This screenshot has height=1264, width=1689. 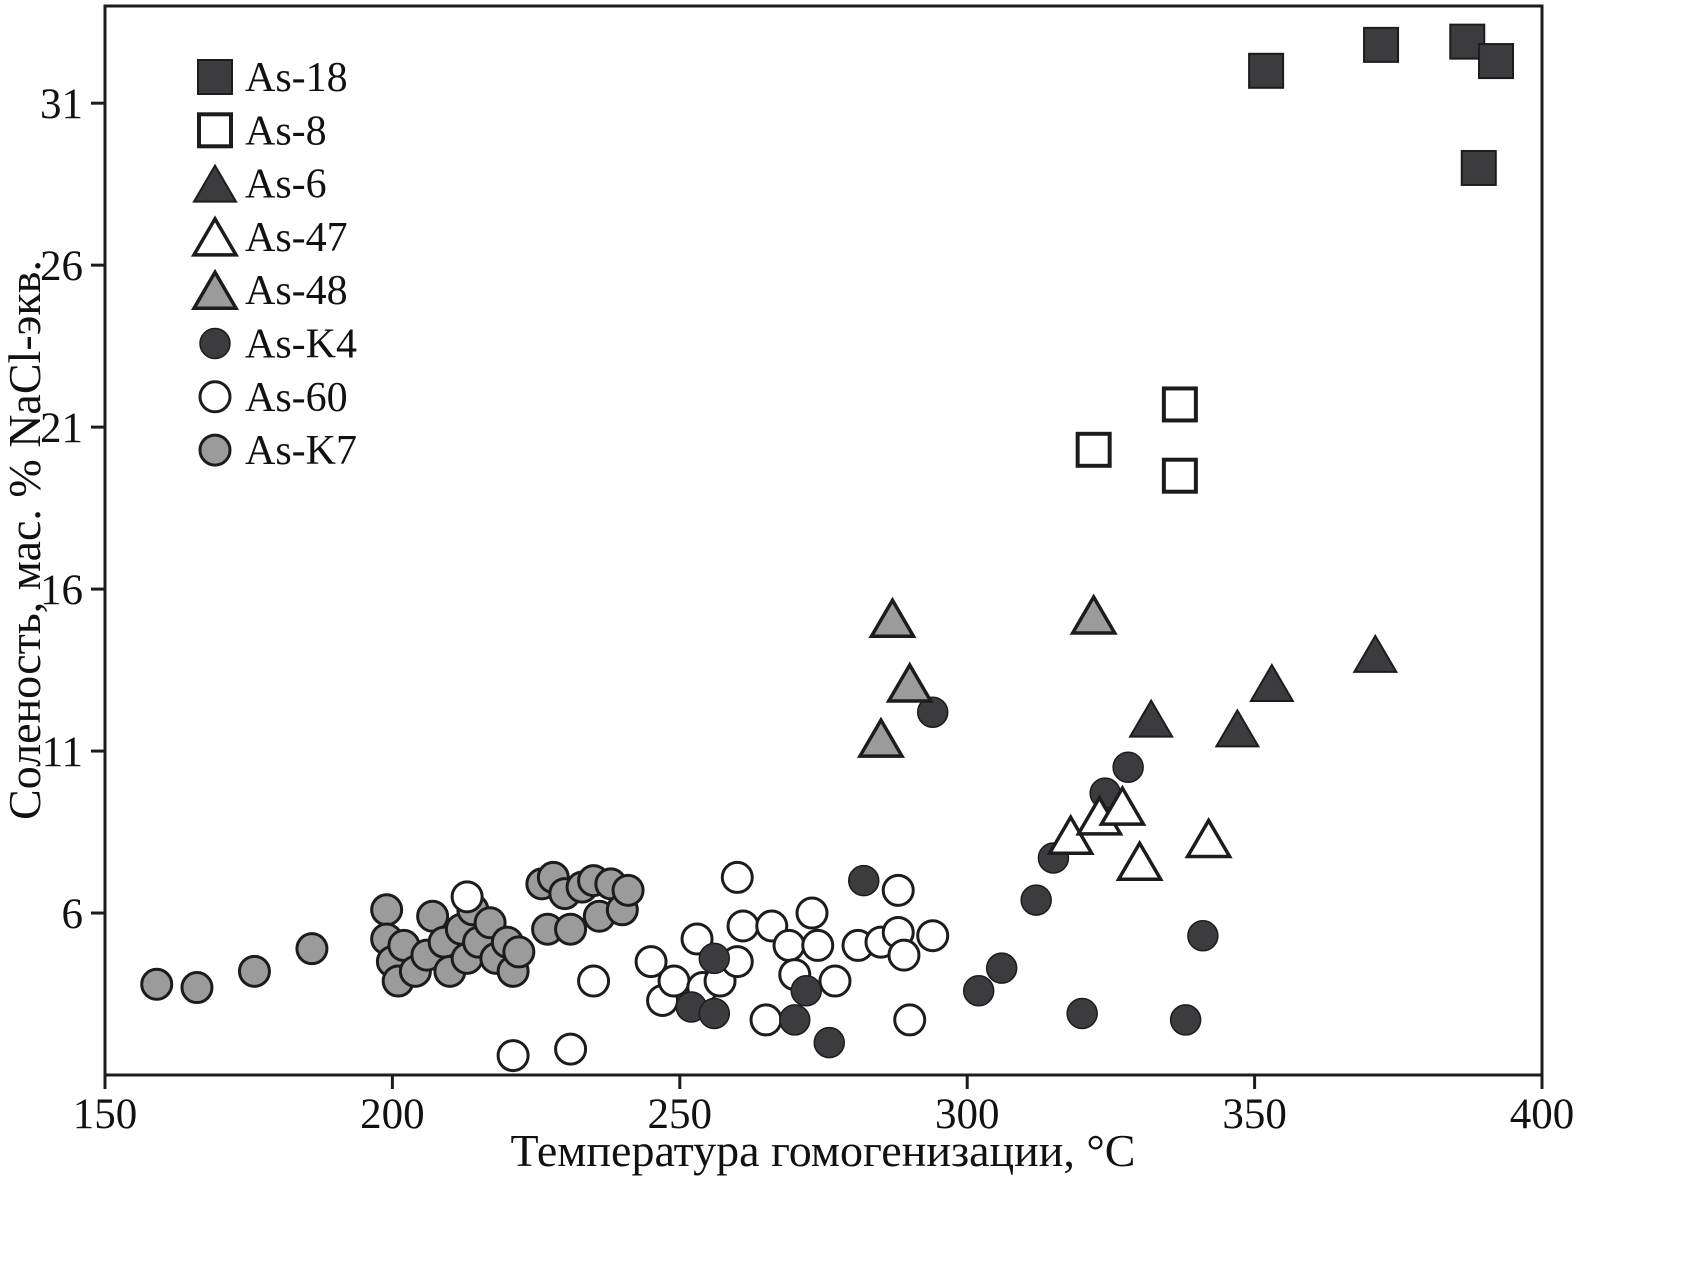 I want to click on y-tick-label: 26, so click(x=61, y=266).